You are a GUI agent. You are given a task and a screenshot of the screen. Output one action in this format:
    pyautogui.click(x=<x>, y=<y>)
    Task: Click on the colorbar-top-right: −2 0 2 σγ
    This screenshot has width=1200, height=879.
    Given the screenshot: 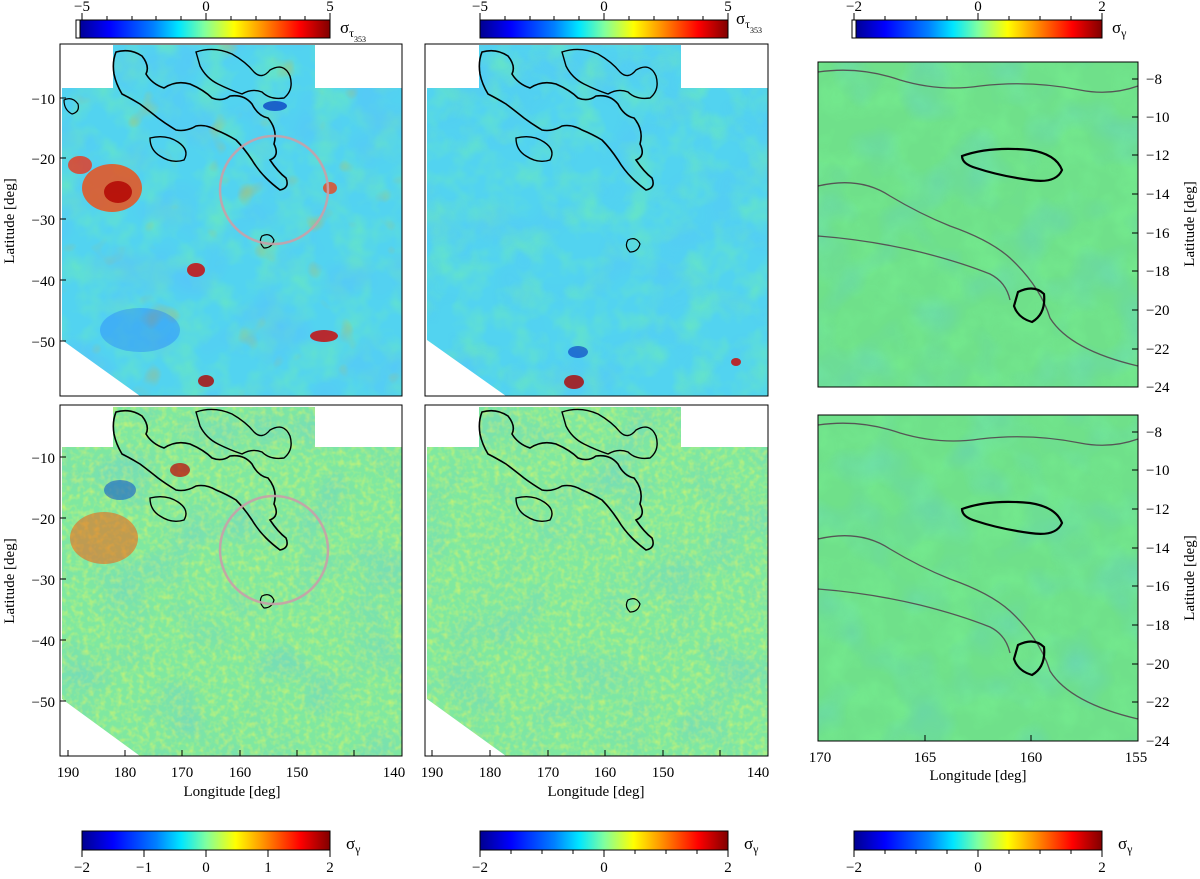 What is the action you would take?
    pyautogui.click(x=986, y=20)
    